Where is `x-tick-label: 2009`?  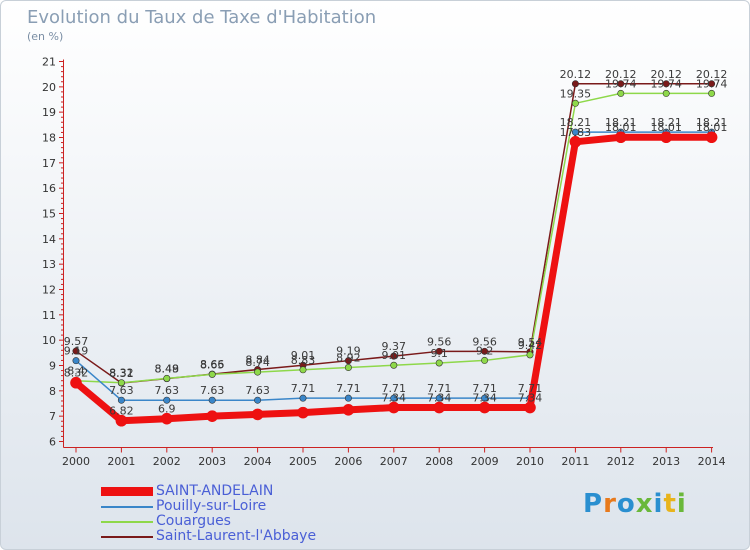
x-tick-label: 2009 is located at coordinates (485, 461).